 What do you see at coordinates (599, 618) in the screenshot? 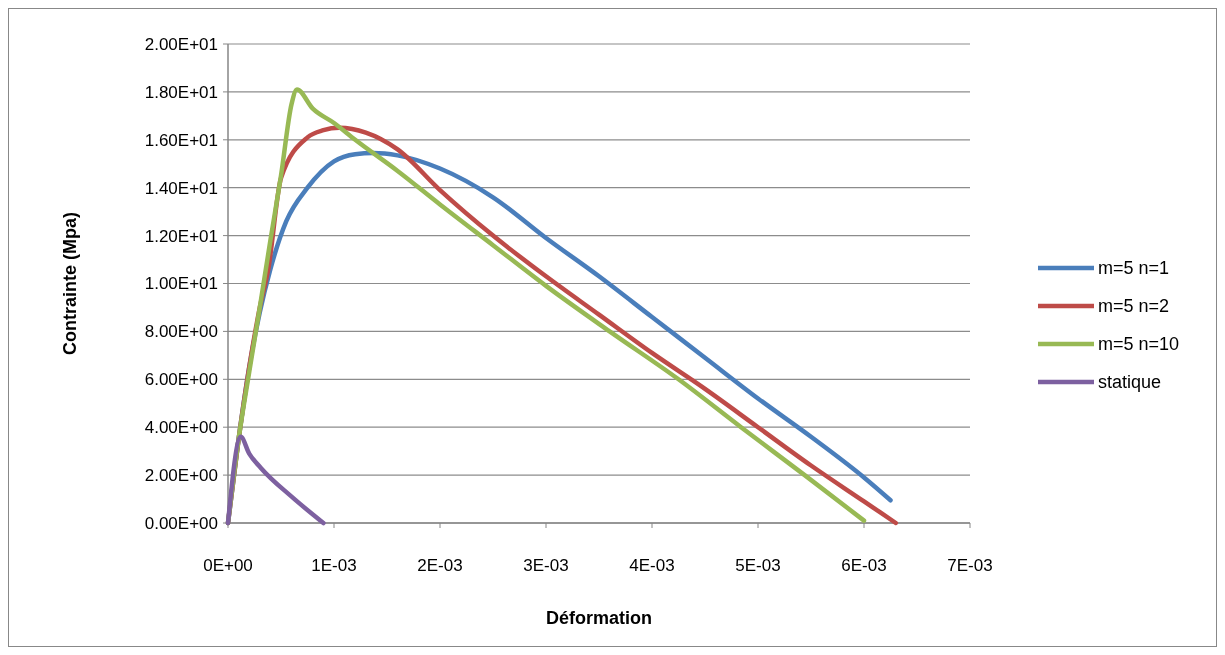
I see `x-axis-title: Déformation` at bounding box center [599, 618].